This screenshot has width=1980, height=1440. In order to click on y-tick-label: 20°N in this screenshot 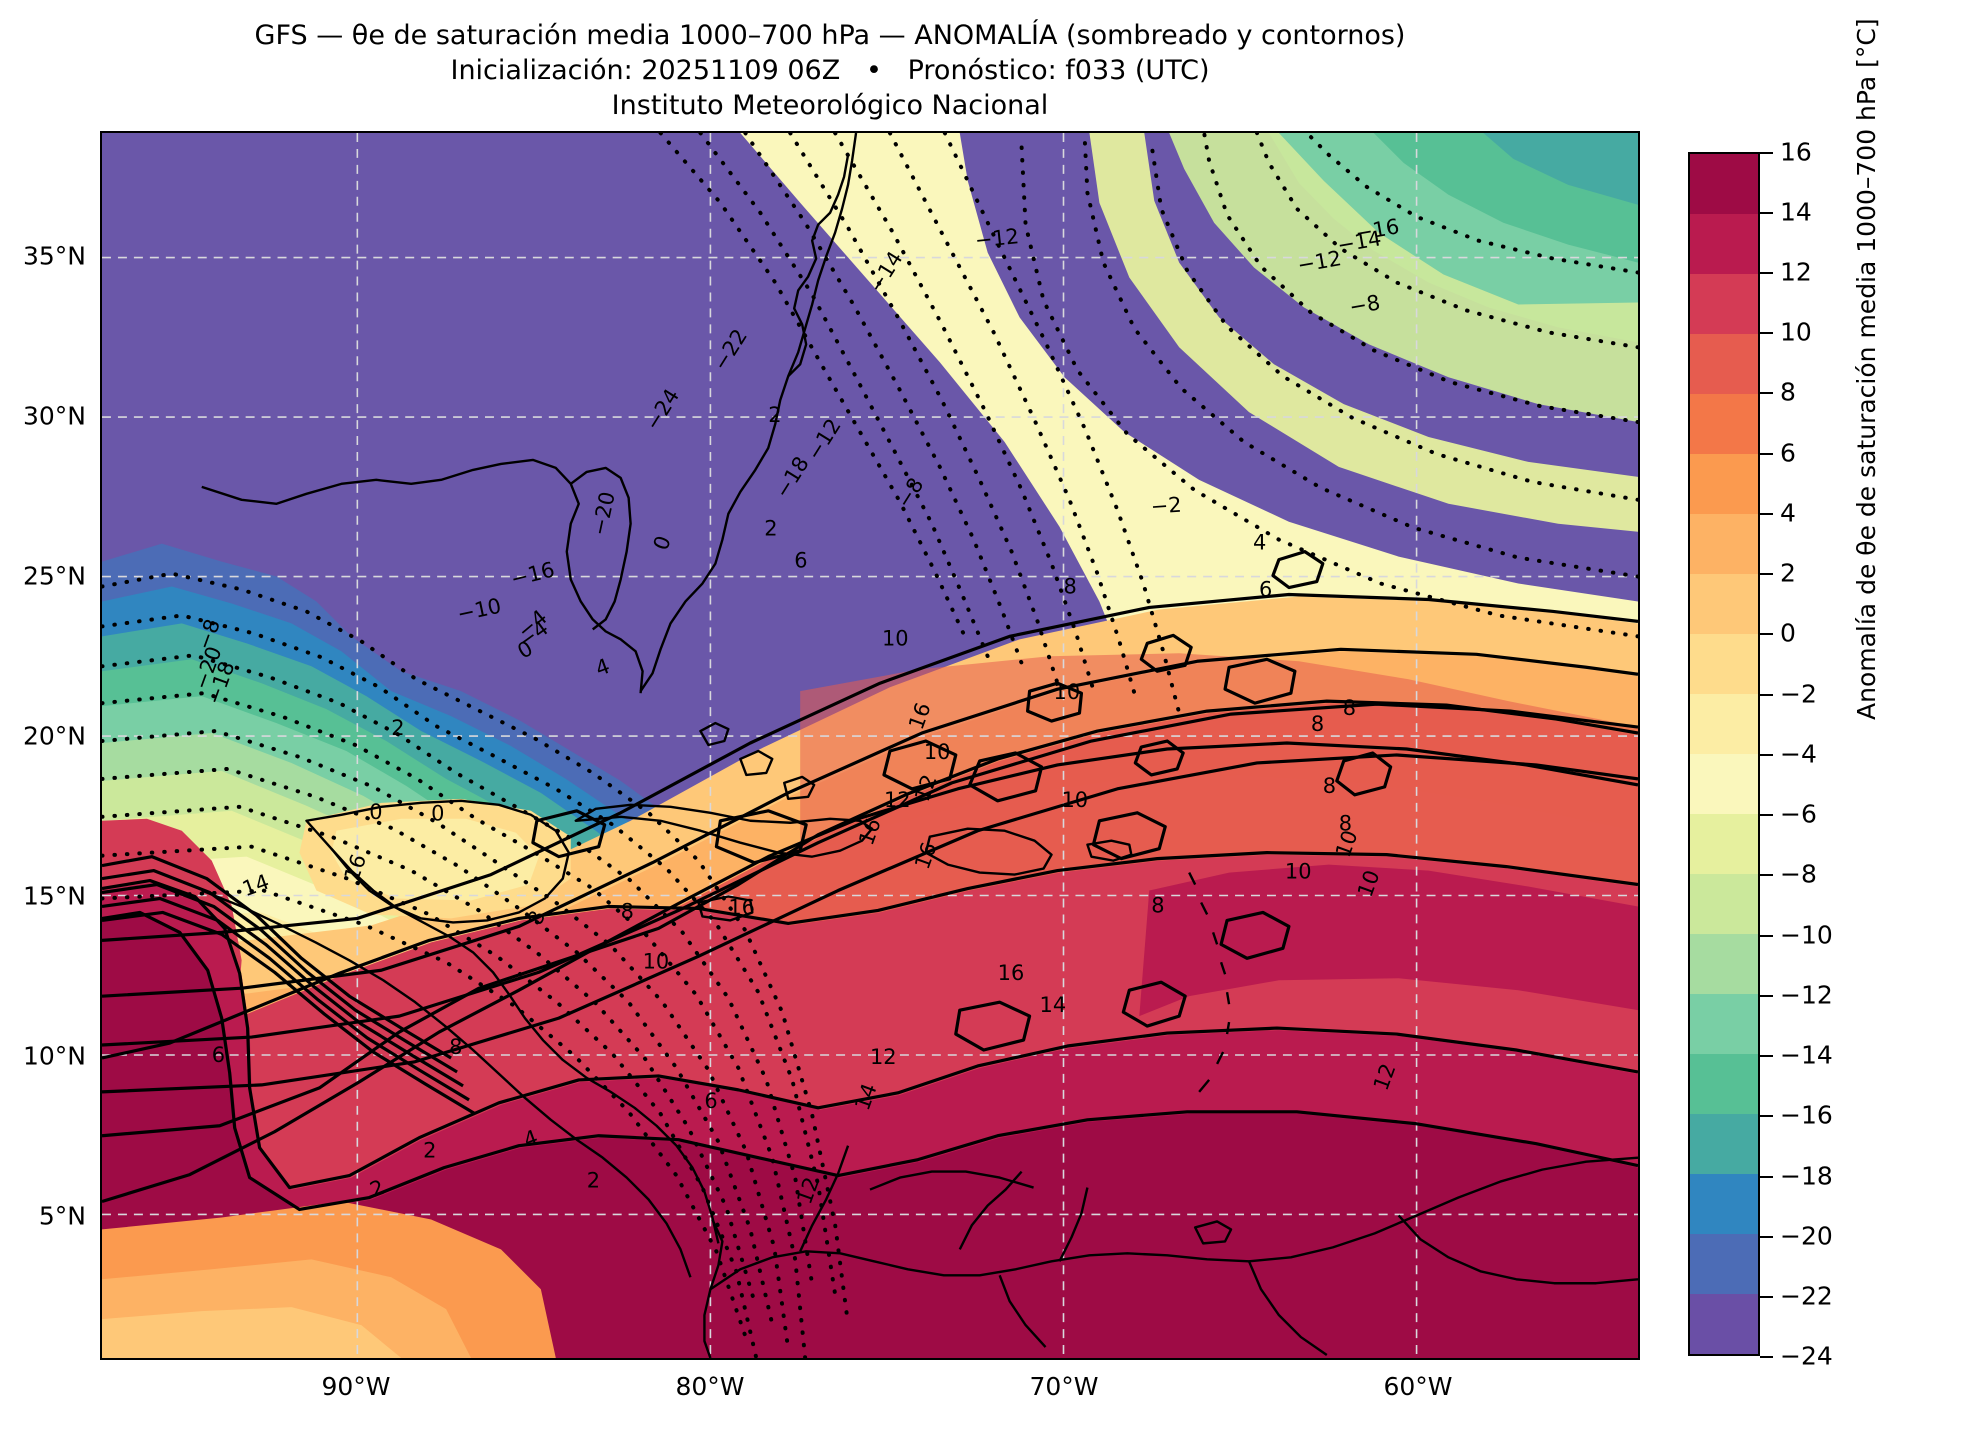, I will do `click(54, 736)`.